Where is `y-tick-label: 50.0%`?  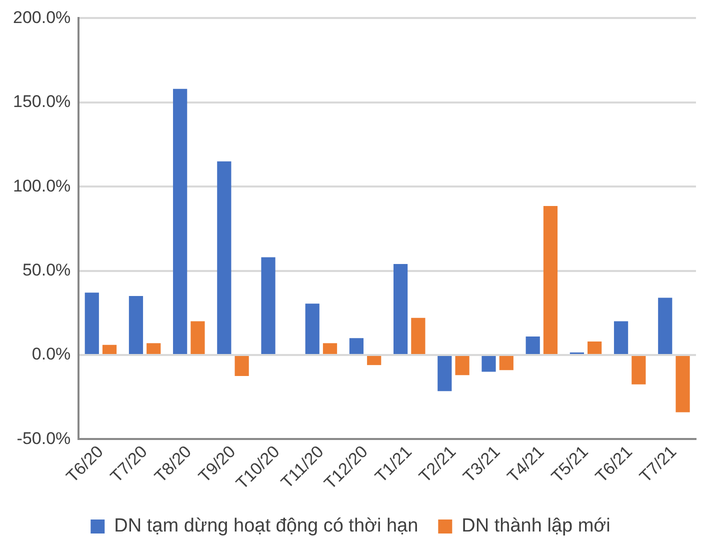
y-tick-label: 50.0% is located at coordinates (46, 270).